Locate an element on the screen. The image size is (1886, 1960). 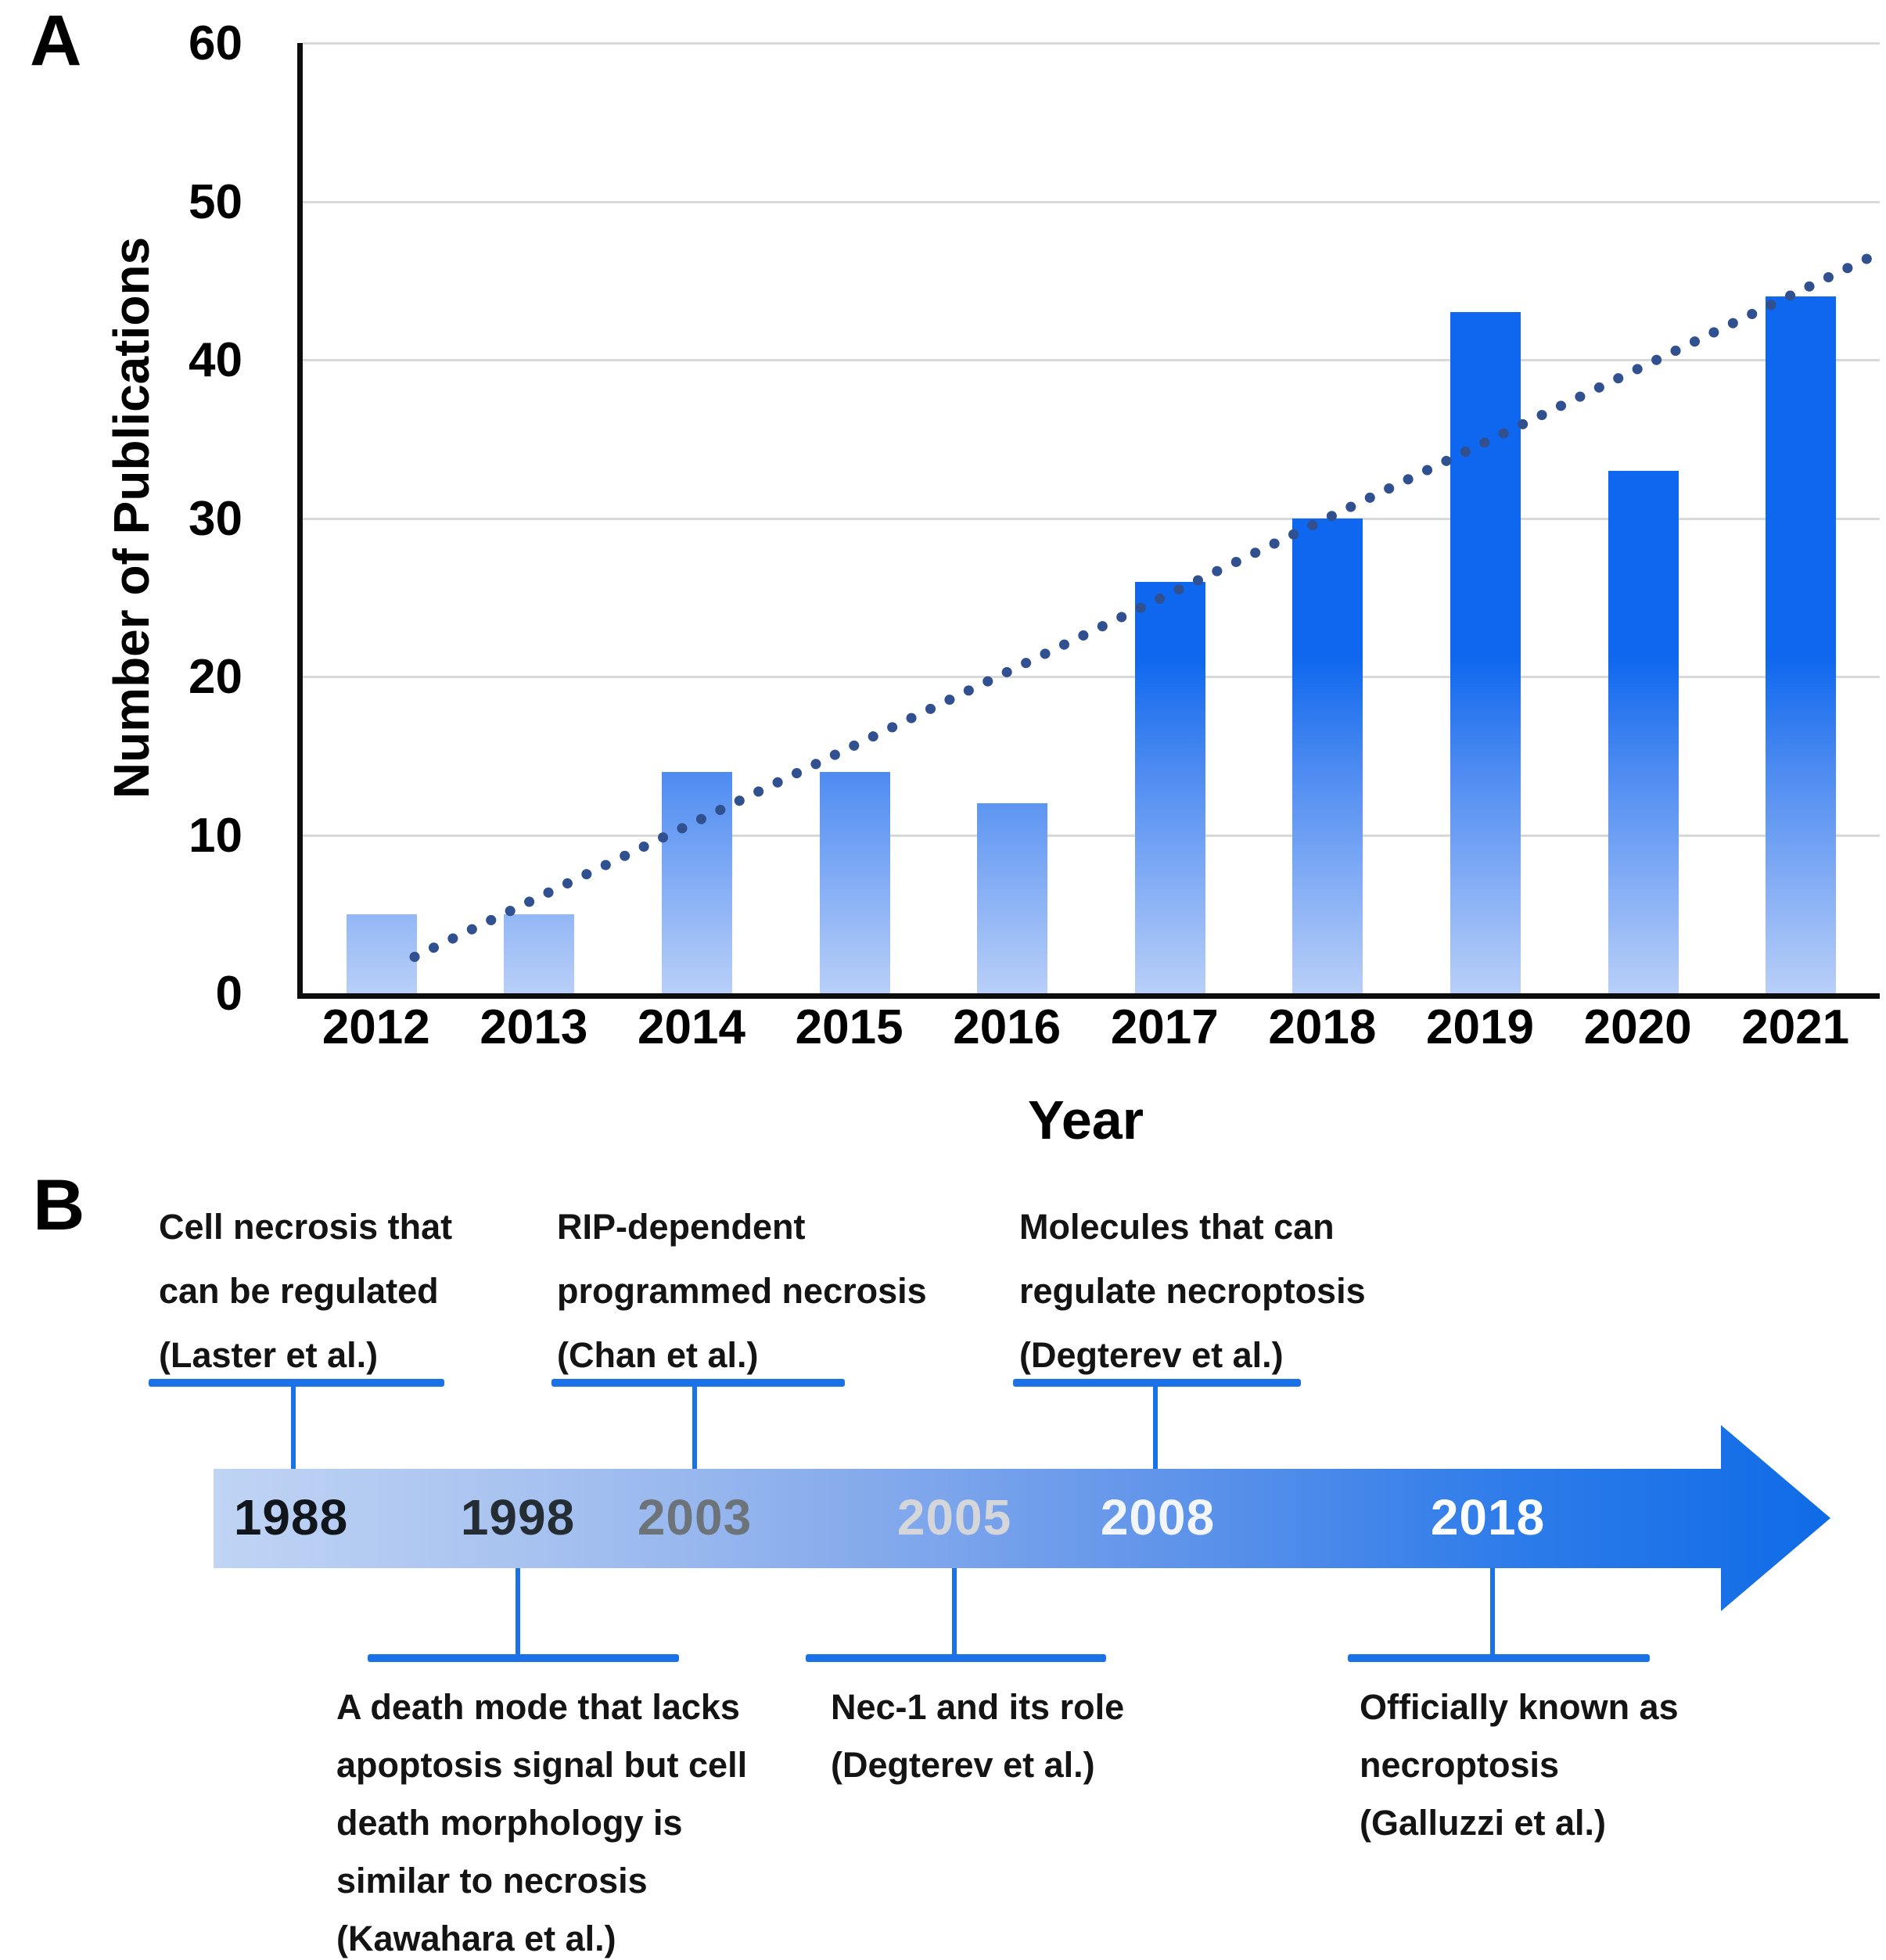
x-tick-label-2016: 2016 is located at coordinates (1007, 1027).